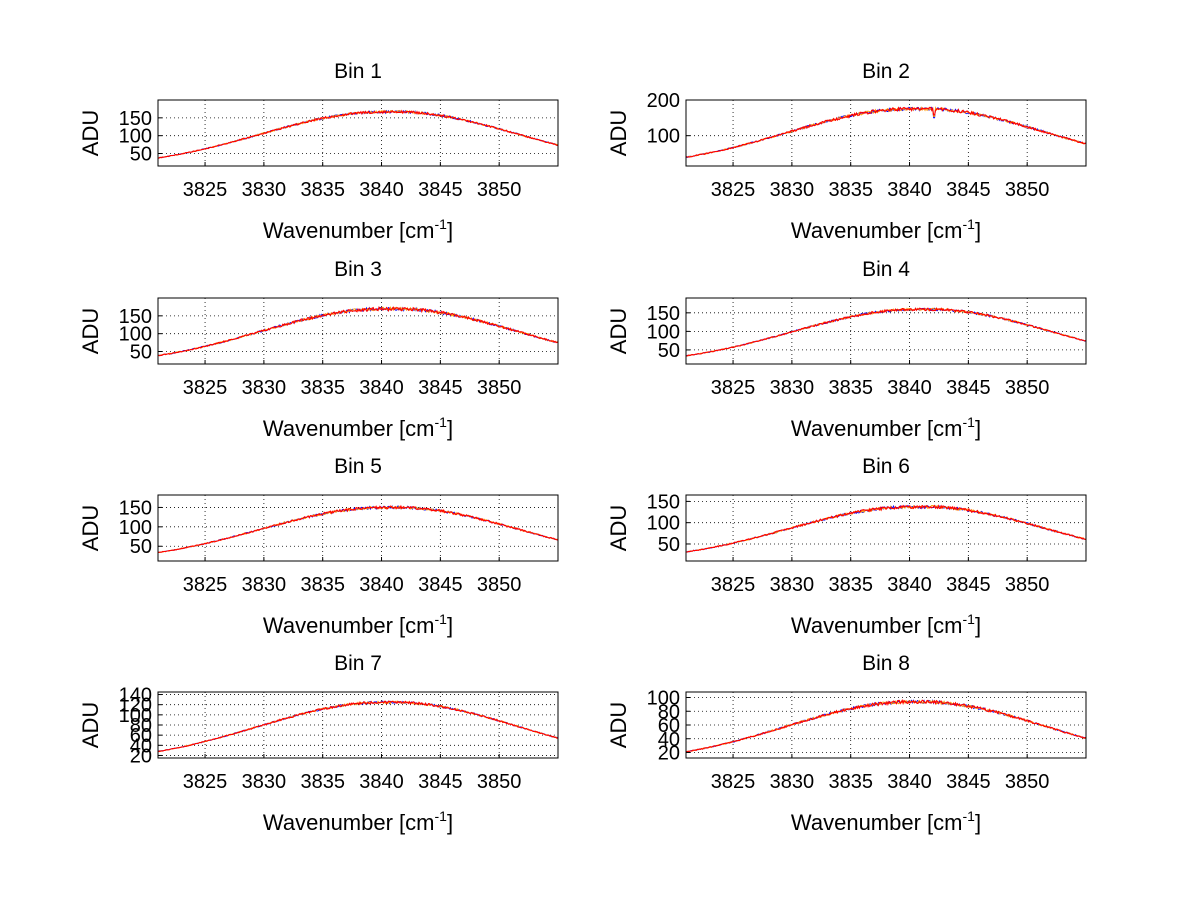 The width and height of the screenshot is (1200, 901). What do you see at coordinates (141, 736) in the screenshot?
I see `y-tick-label: 60` at bounding box center [141, 736].